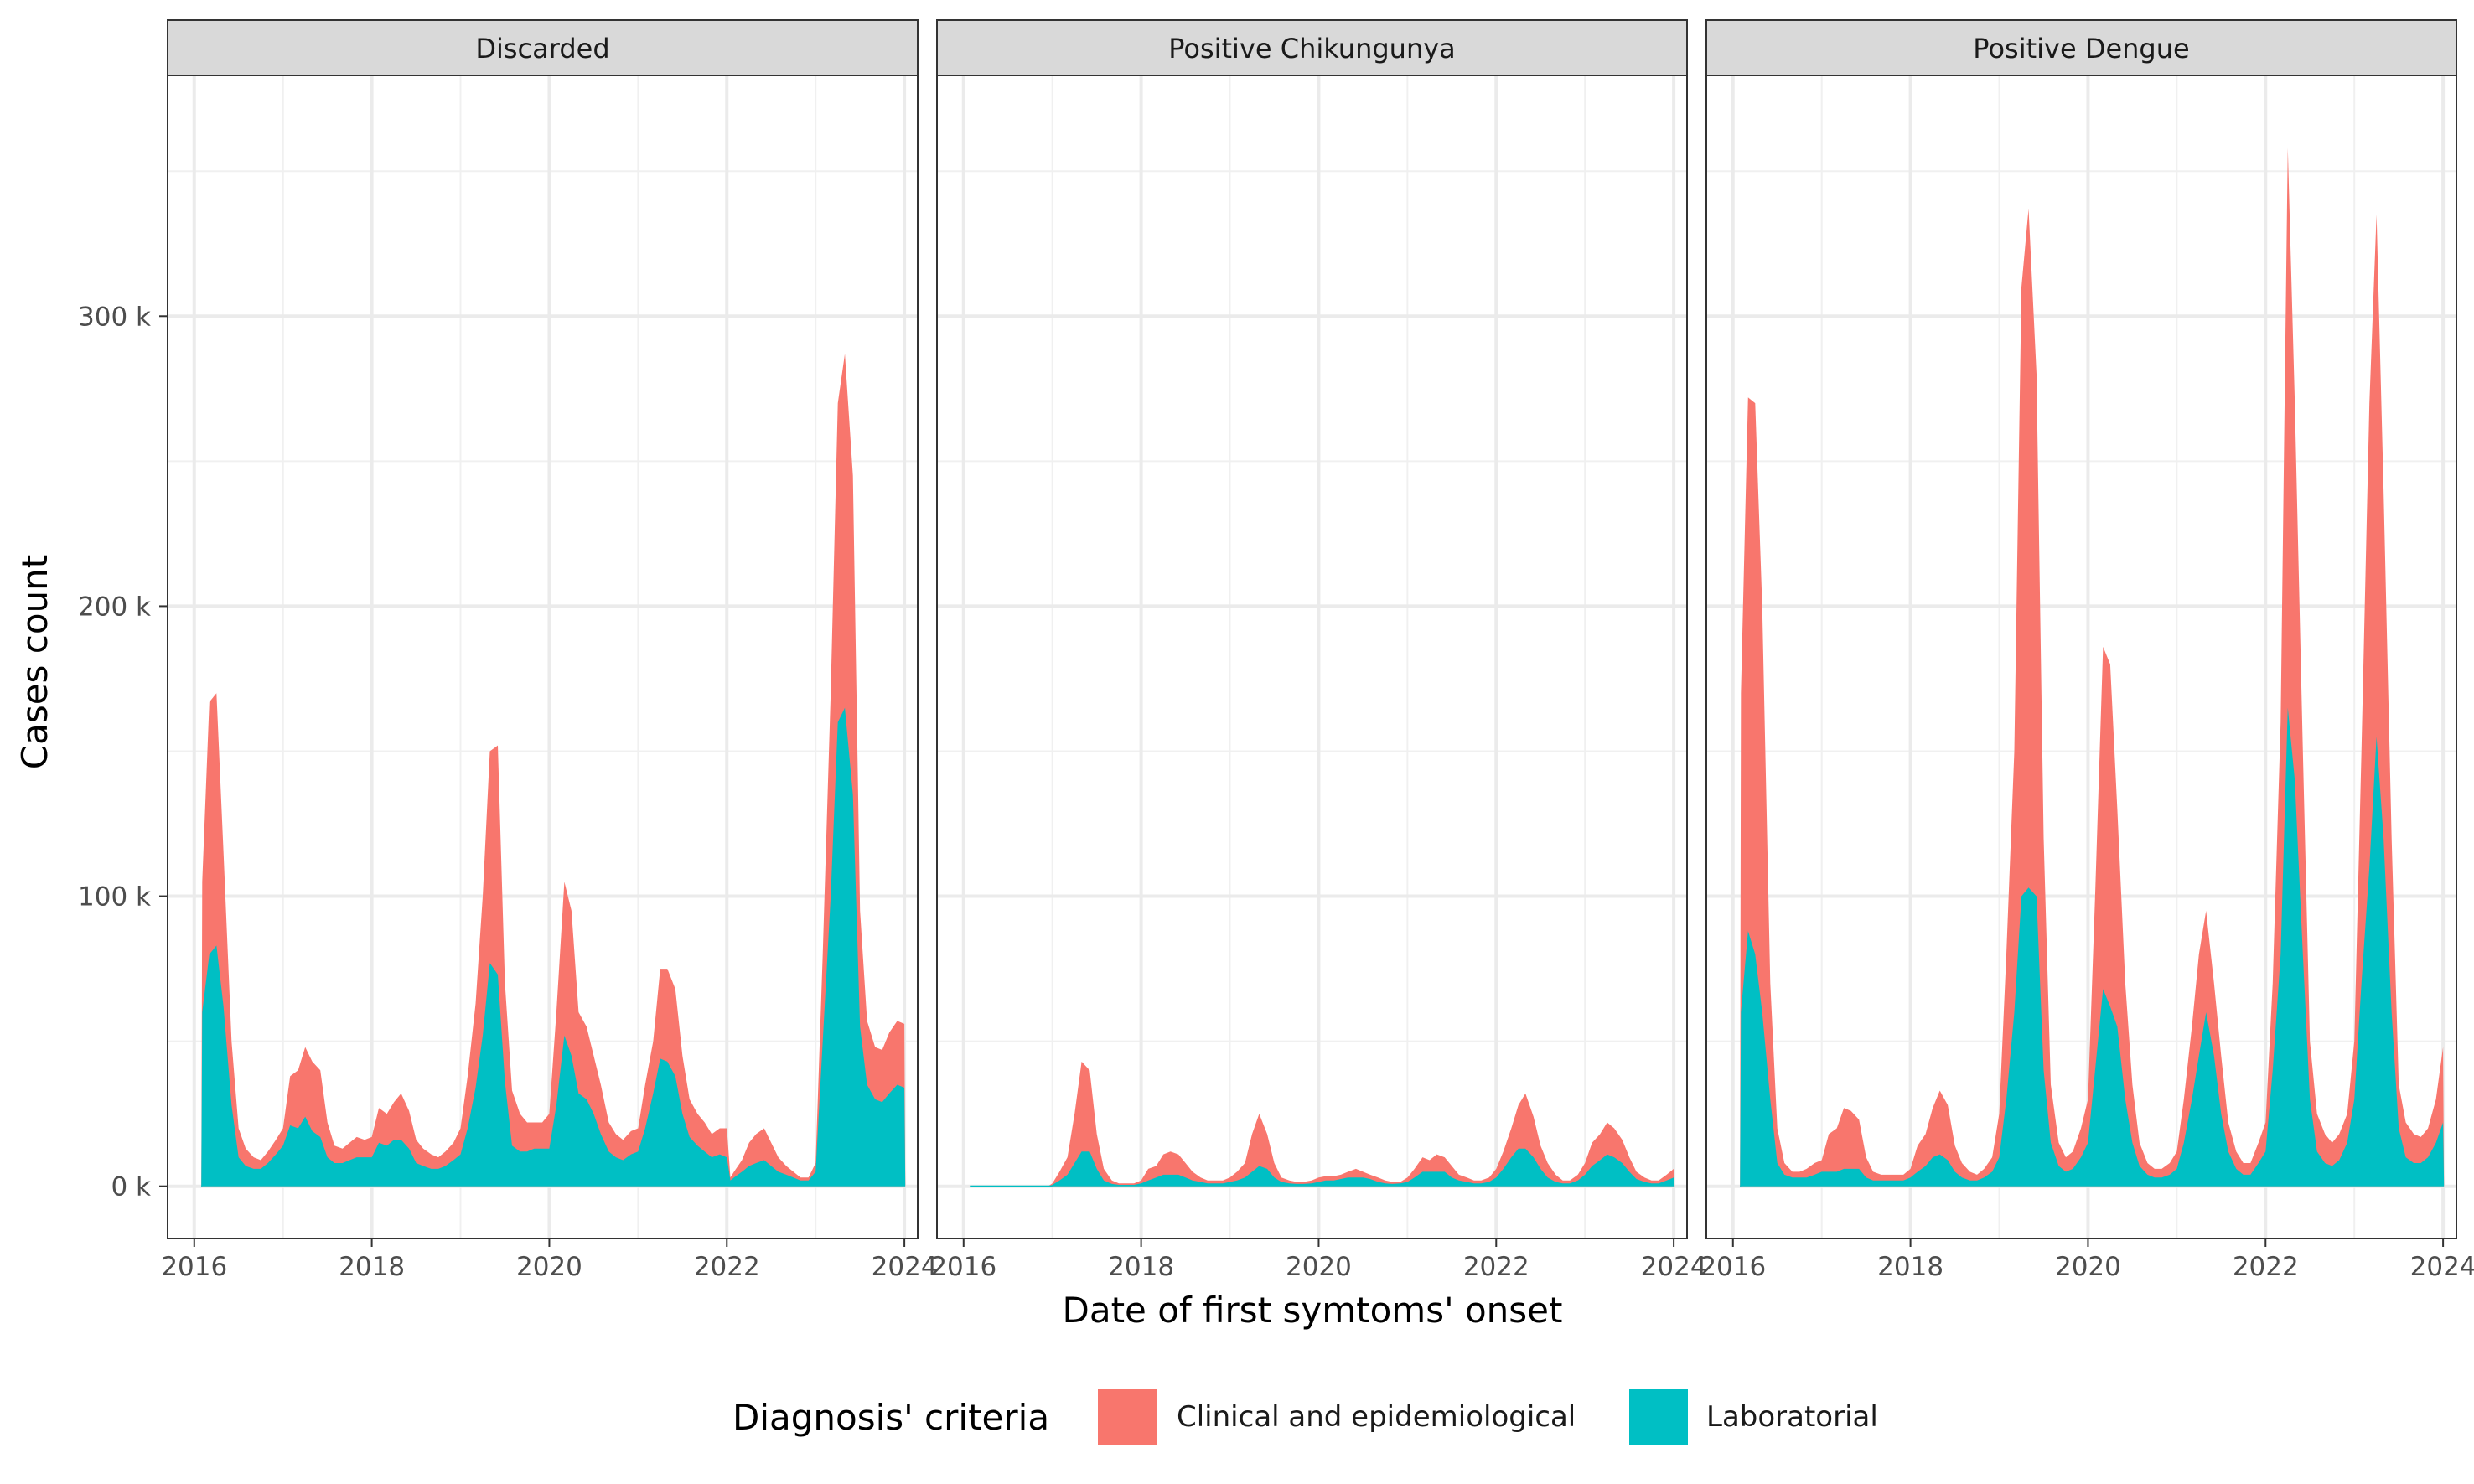  I want to click on y-axis: 0 k 100 k 200 k 300 k, so click(123, 752).